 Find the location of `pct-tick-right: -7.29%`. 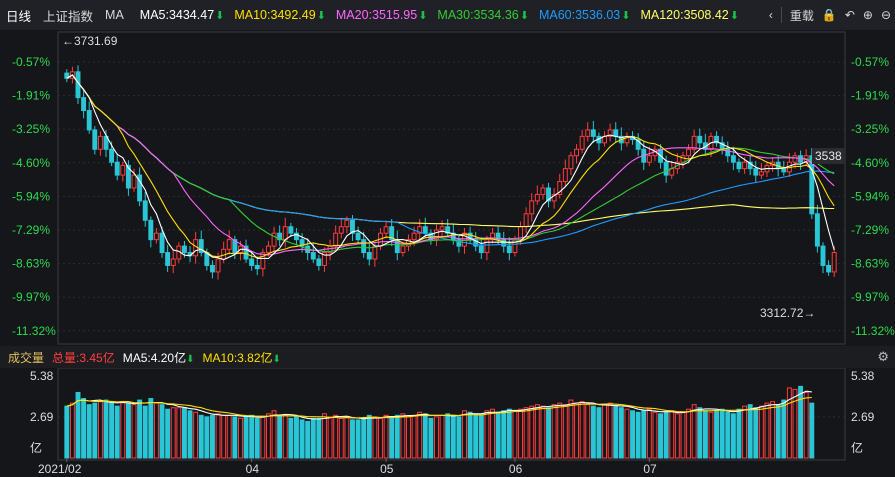

pct-tick-right: -7.29% is located at coordinates (870, 230).